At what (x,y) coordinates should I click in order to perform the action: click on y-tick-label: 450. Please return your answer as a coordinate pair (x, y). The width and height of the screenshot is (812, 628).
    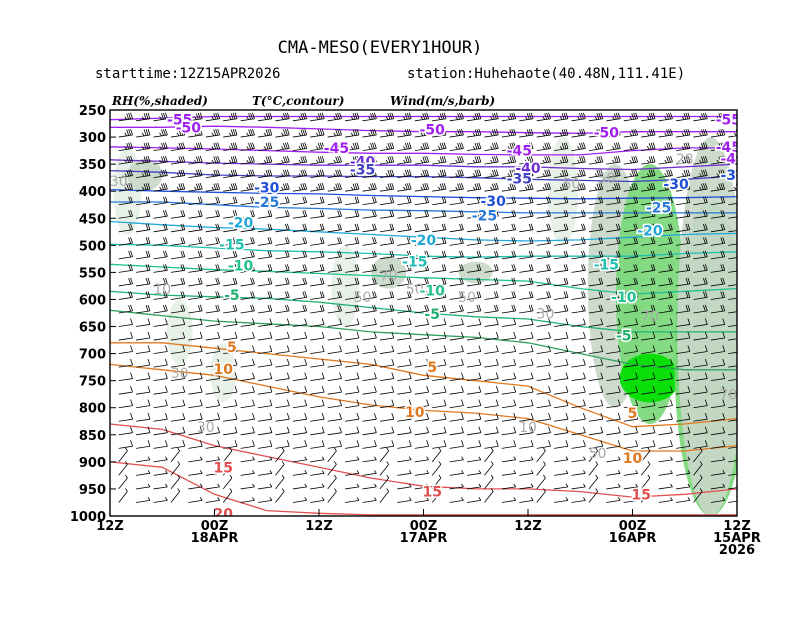
    Looking at the image, I should click on (92, 219).